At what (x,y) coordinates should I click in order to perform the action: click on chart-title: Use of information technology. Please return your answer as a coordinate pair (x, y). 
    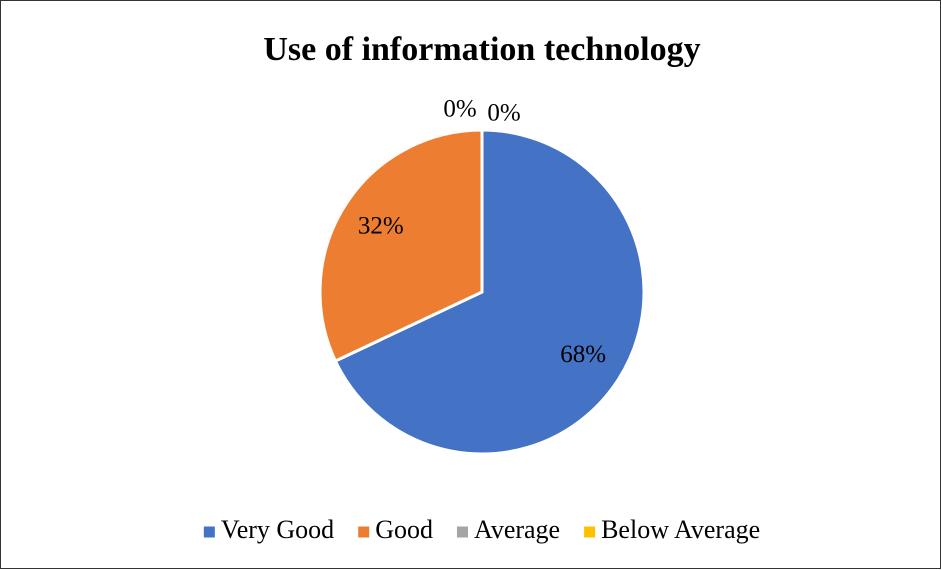
    Looking at the image, I should click on (481, 49).